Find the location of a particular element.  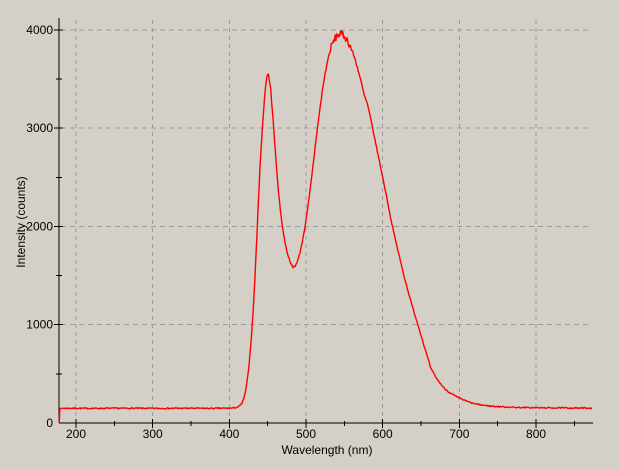

x-tick-label: 500 is located at coordinates (306, 434).